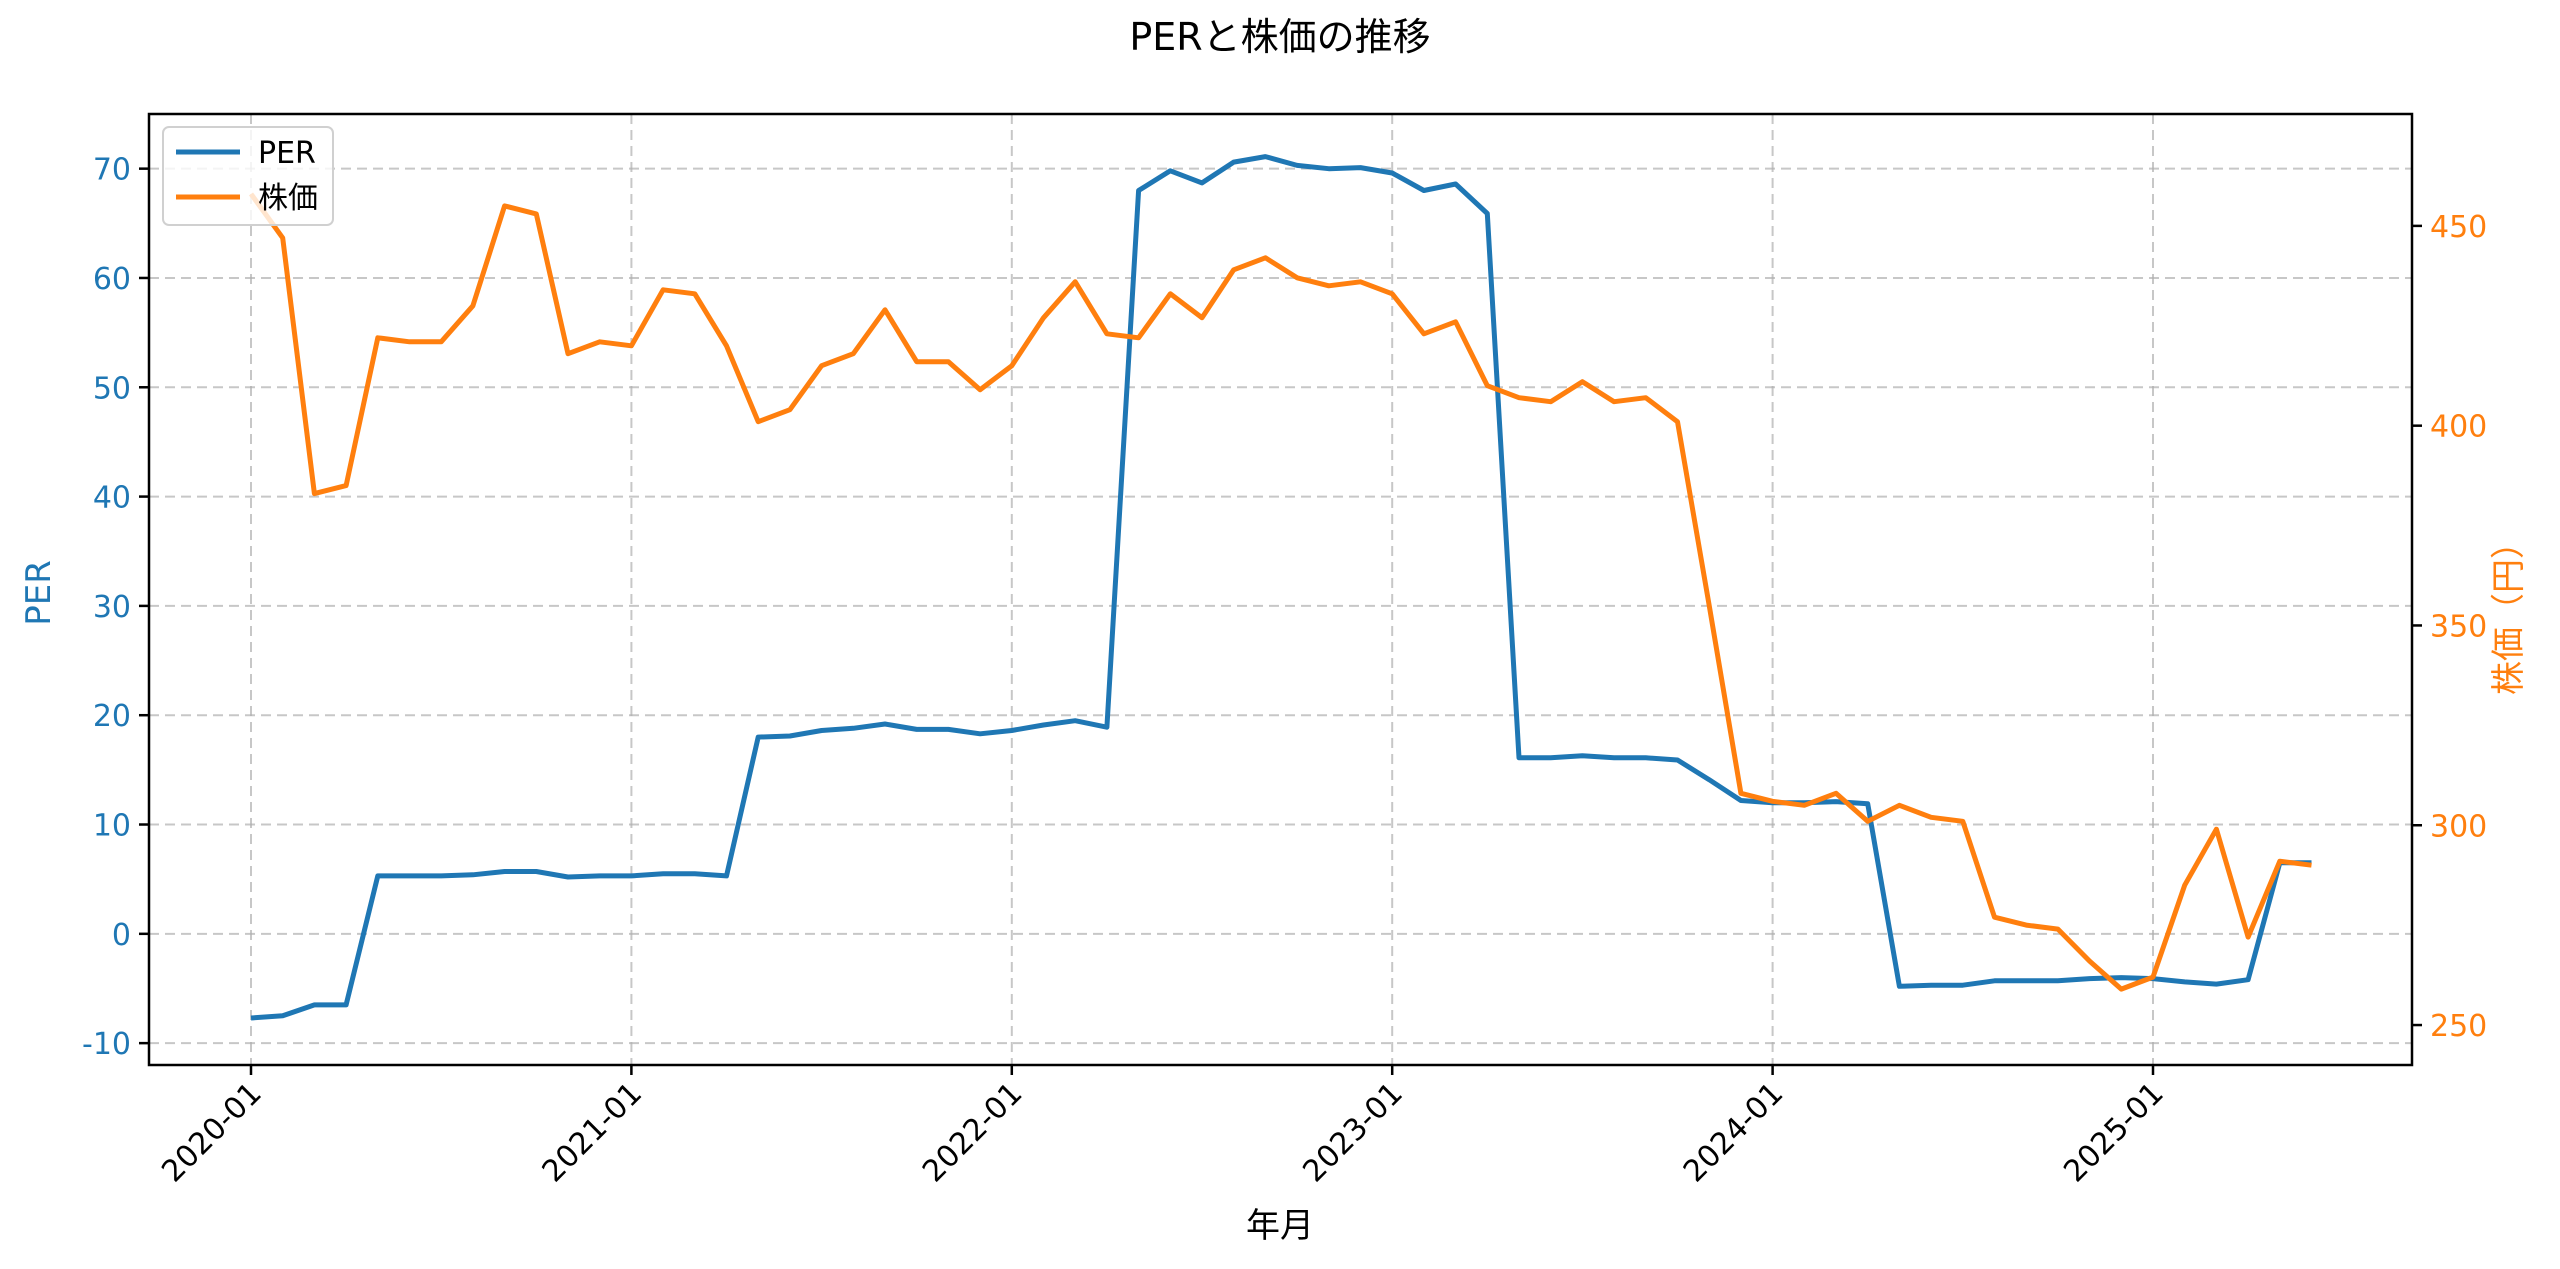  Describe the element at coordinates (1280, 1226) in the screenshot. I see `x-axis-label: 年月` at that location.